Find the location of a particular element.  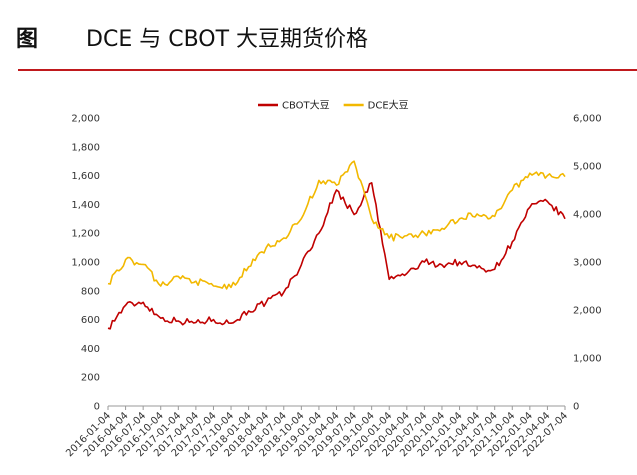

y-left-tick-label: 600 is located at coordinates (90, 320).